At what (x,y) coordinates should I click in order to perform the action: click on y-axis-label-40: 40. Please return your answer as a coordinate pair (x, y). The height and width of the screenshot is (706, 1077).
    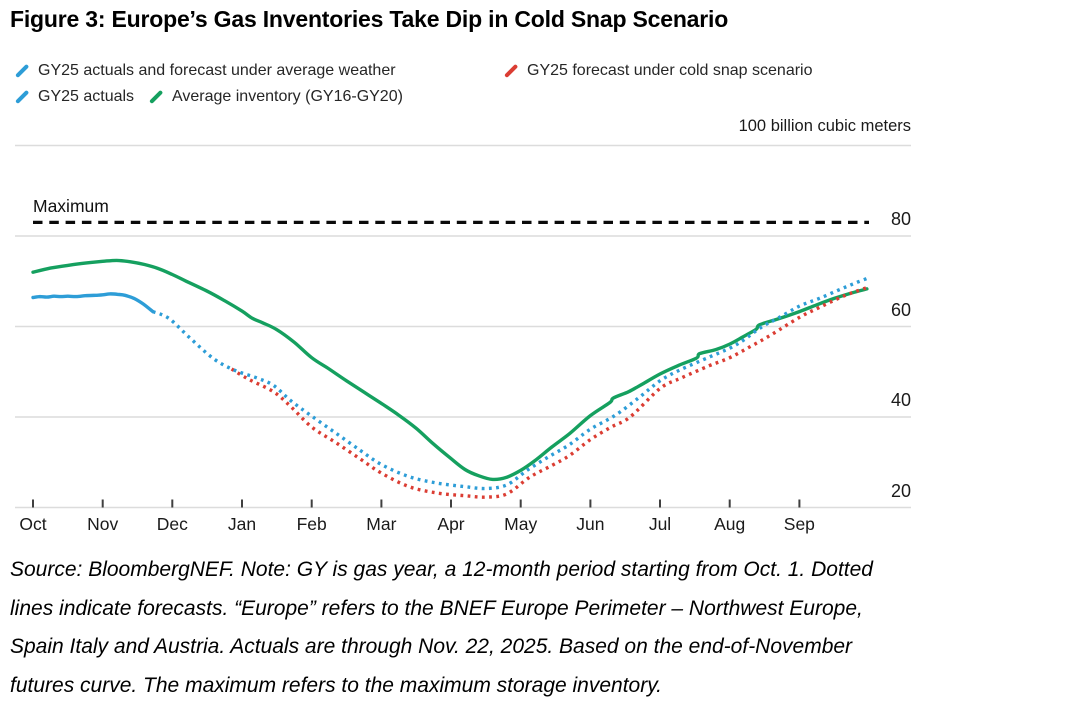
    Looking at the image, I should click on (900, 400).